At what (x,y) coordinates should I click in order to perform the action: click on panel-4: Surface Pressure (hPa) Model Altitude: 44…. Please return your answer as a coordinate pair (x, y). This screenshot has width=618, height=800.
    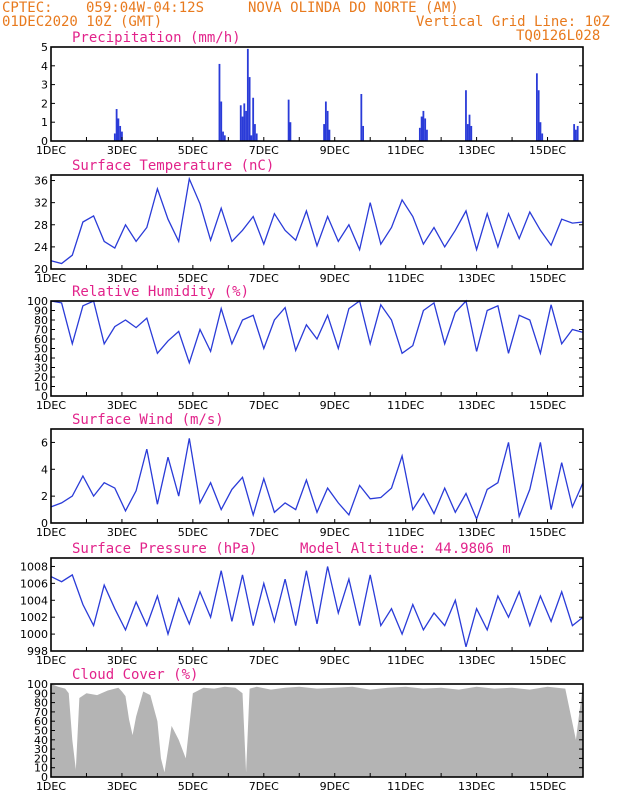
    Looking at the image, I should click on (302, 604).